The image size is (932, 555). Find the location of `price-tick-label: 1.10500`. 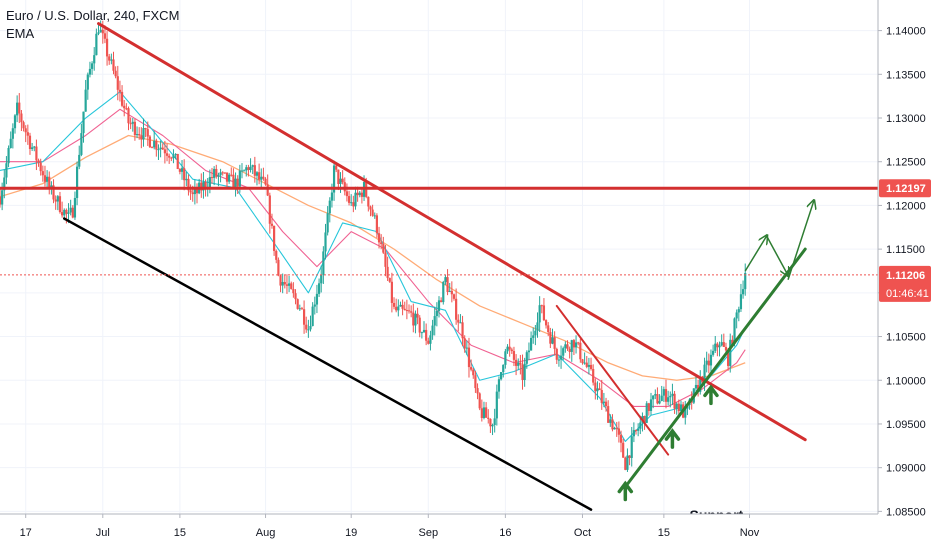

price-tick-label: 1.10500 is located at coordinates (906, 338).